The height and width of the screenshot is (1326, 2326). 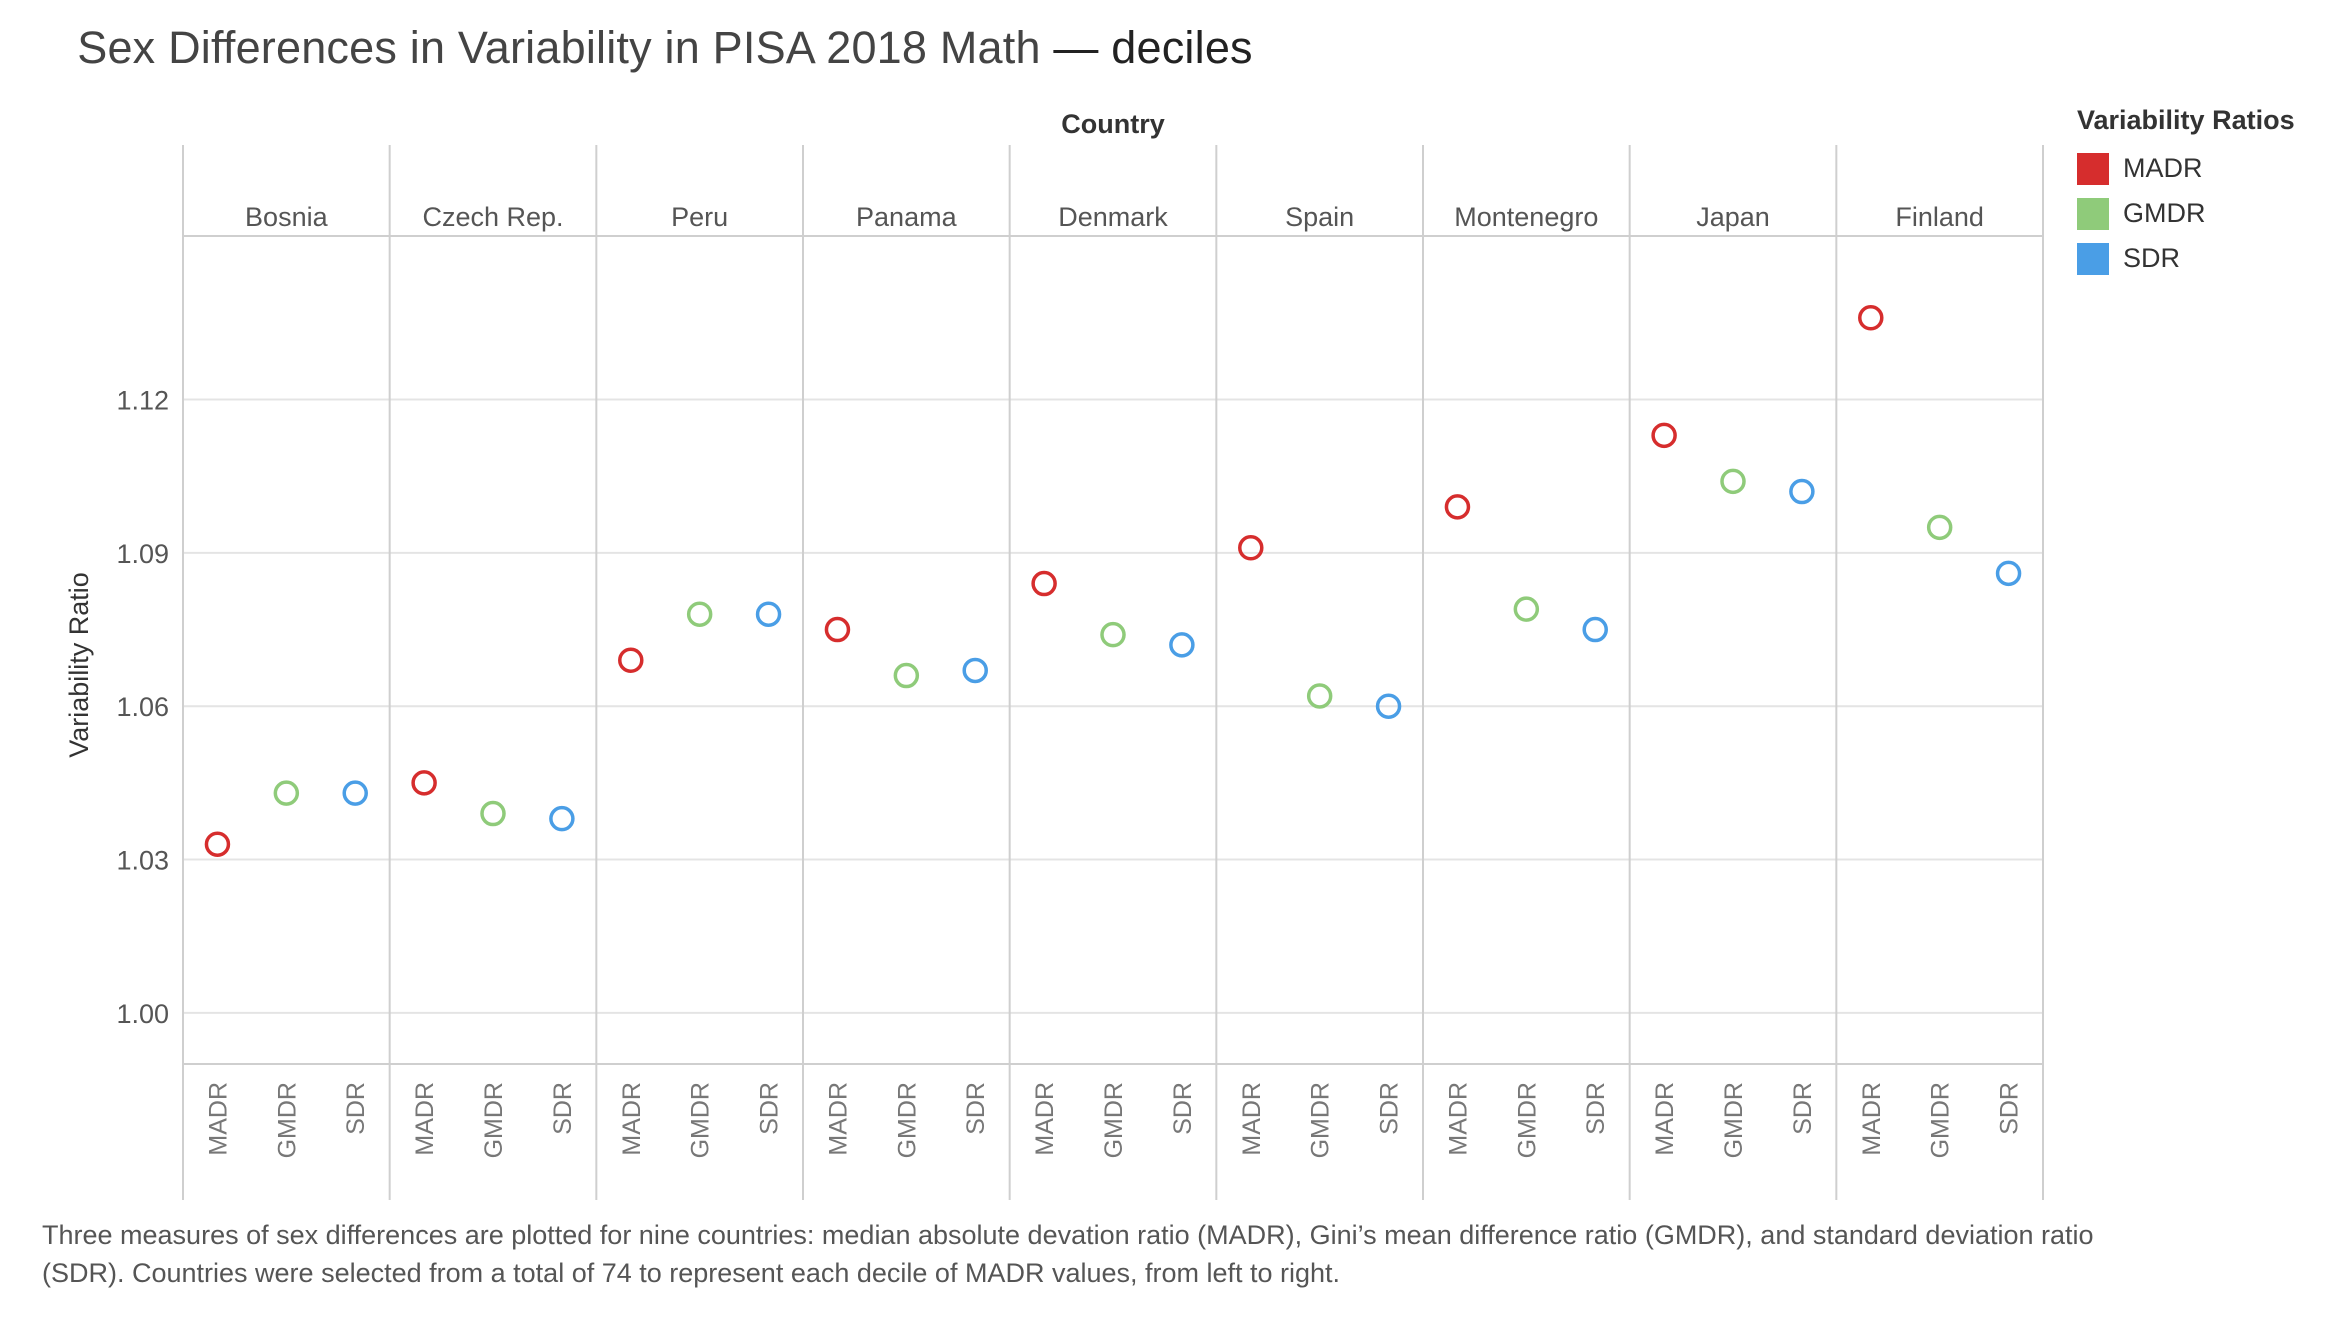 I want to click on y-tick-label: 1.12, so click(x=142, y=401).